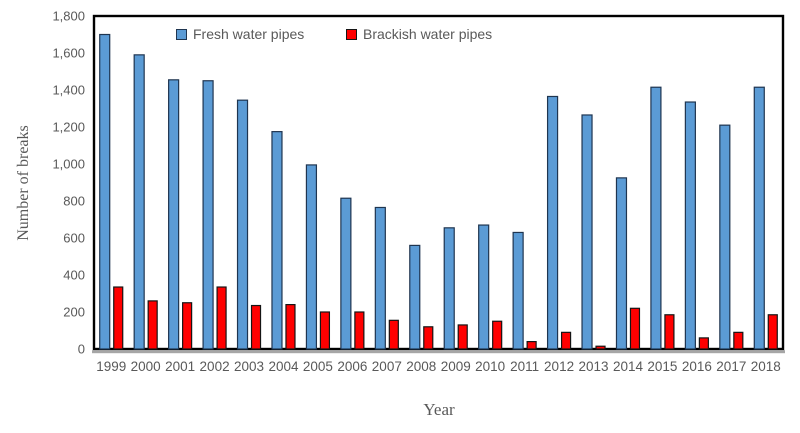  I want to click on y-tick-label: 400, so click(74, 275).